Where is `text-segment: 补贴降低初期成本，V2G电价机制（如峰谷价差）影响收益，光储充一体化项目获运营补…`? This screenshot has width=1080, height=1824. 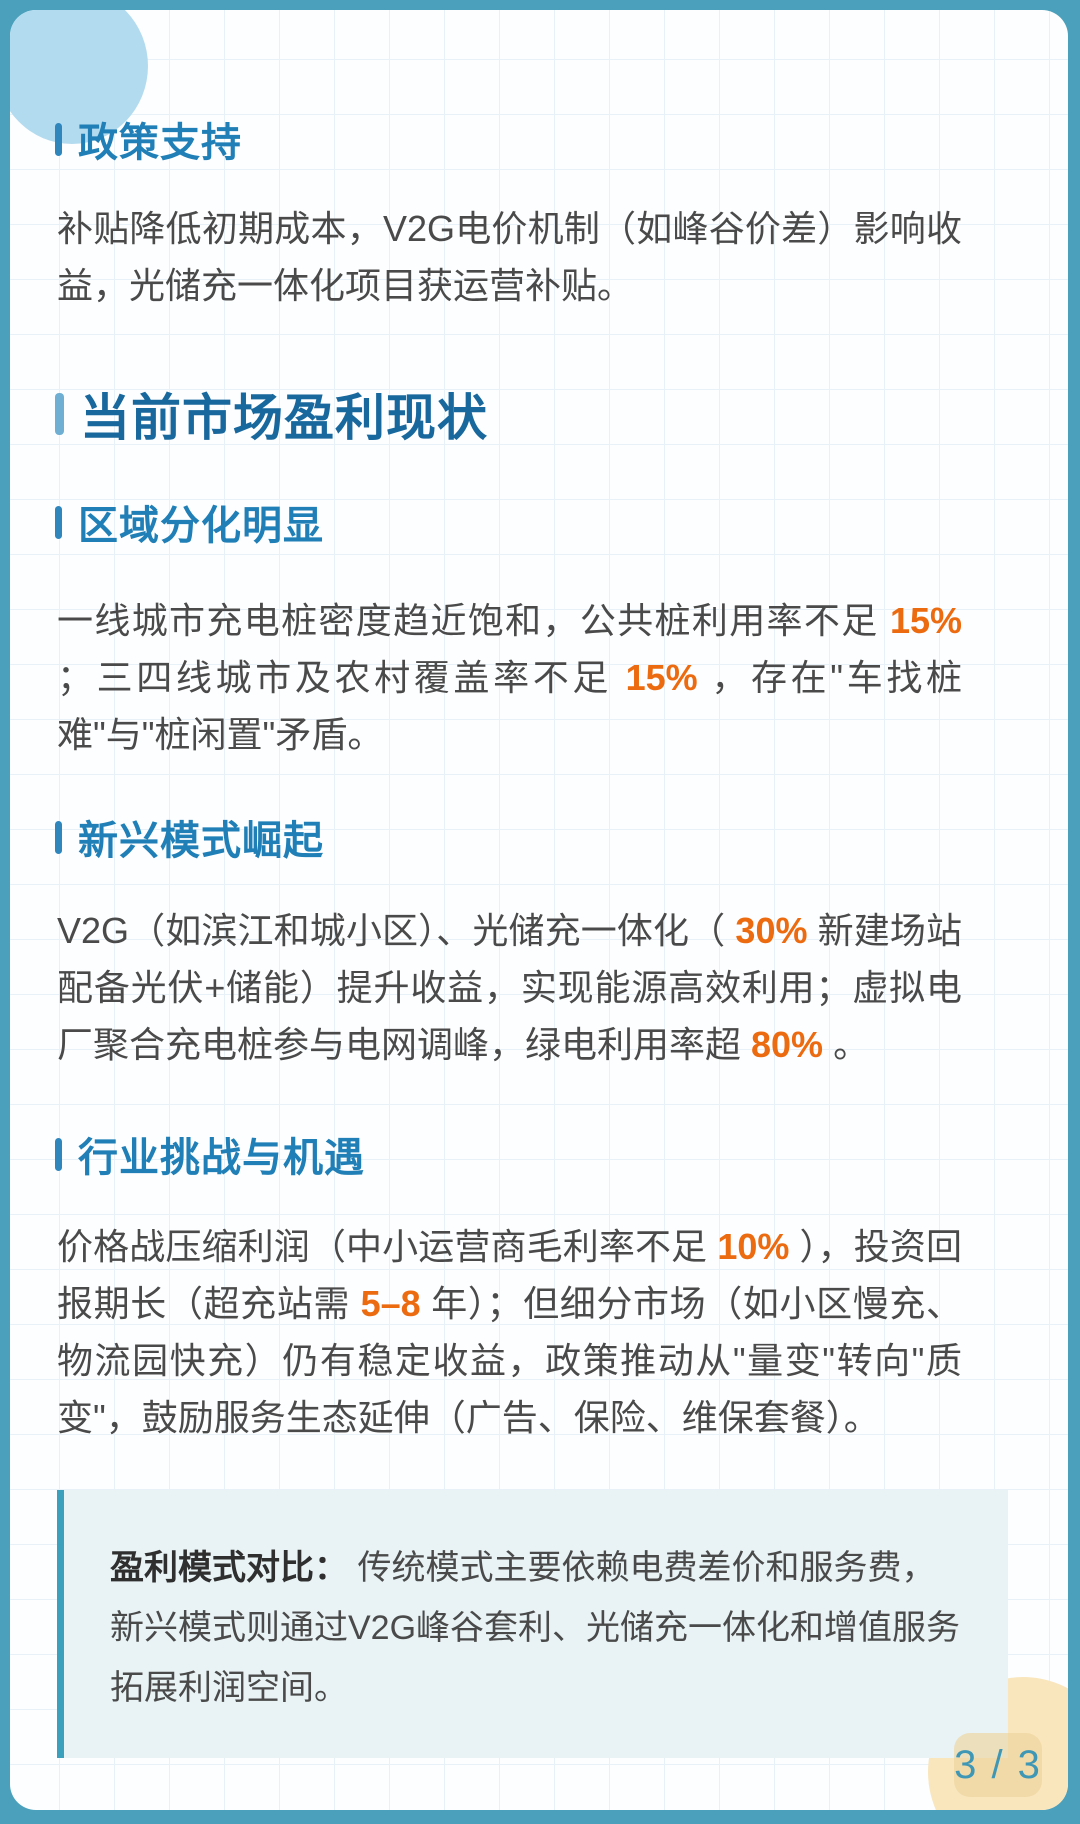
text-segment: 补贴降低初期成本，V2G电价机制（如峰谷价差）影响收益，光储充一体化项目获运营补… is located at coordinates (509, 257).